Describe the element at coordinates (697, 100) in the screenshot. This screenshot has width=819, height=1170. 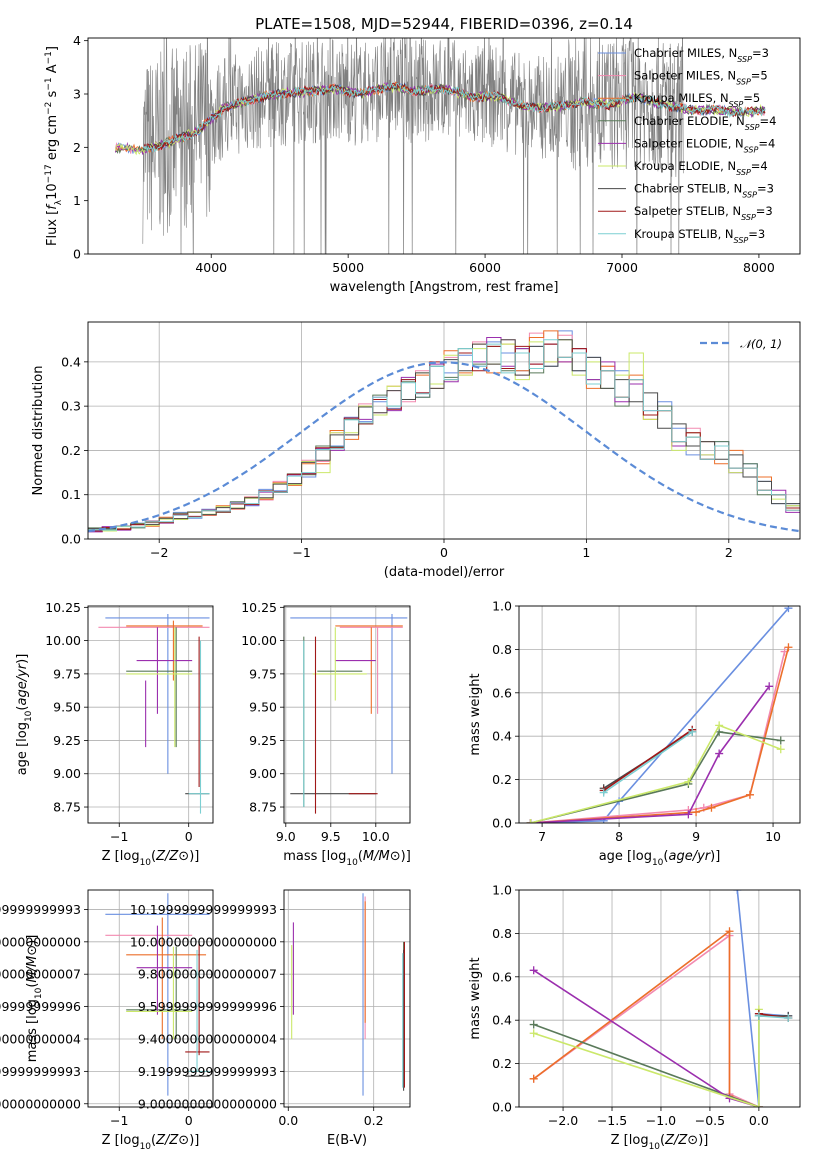
I see `legend-label: Kroupa MILES, NSSP=5` at that location.